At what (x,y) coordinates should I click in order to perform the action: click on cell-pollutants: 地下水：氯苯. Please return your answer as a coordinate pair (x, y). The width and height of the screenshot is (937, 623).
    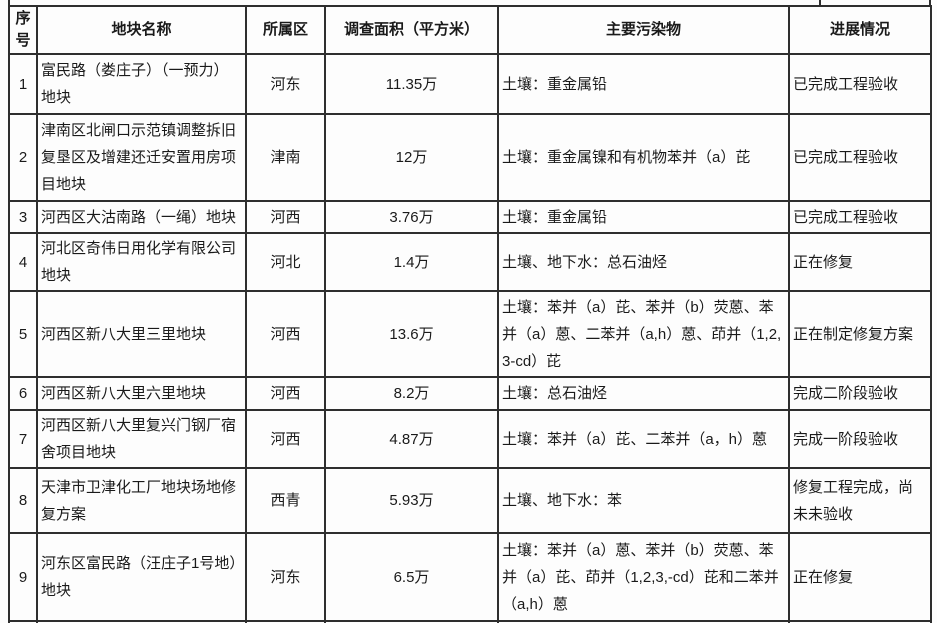
    Looking at the image, I should click on (643, 621).